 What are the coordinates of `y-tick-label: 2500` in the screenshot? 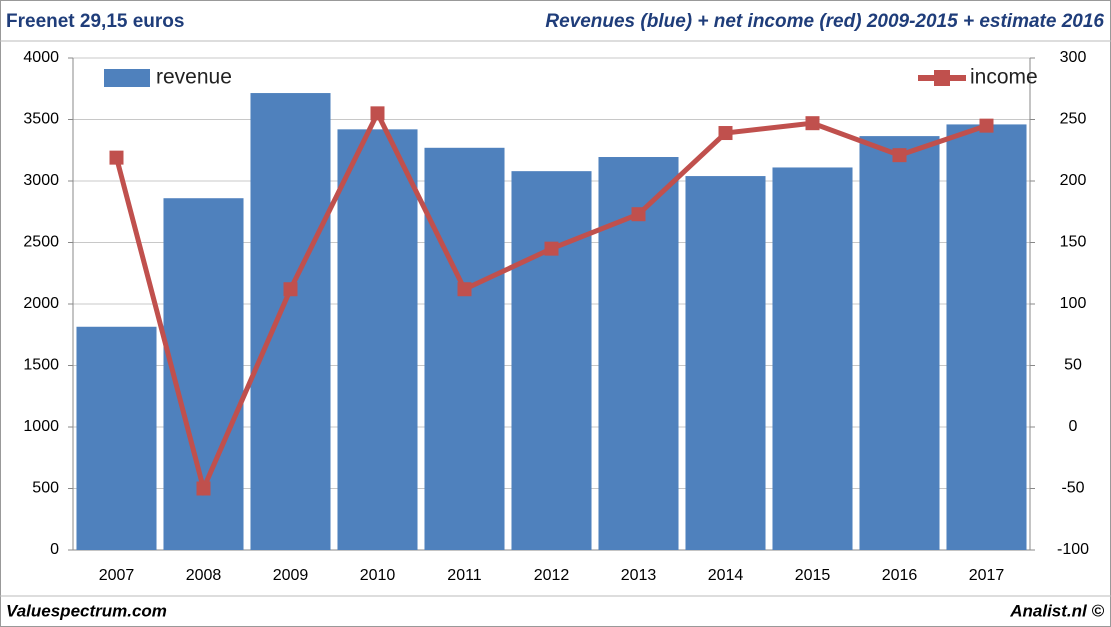 It's located at (41, 242).